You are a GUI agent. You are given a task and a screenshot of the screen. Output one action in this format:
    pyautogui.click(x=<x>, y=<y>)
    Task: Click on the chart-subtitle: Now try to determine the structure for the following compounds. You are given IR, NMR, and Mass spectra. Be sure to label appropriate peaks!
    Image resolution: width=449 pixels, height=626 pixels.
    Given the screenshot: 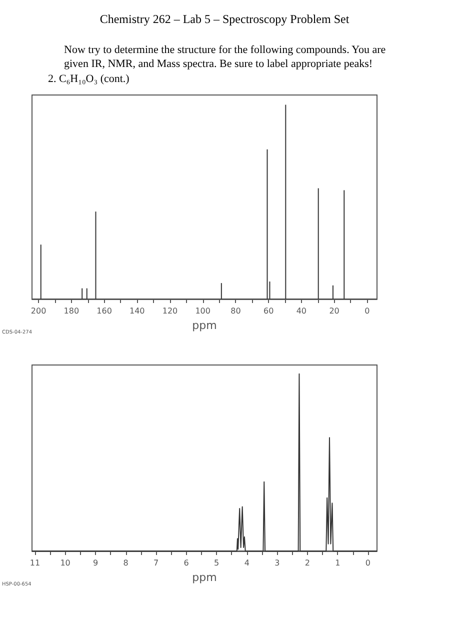 What is the action you would take?
    pyautogui.click(x=225, y=57)
    